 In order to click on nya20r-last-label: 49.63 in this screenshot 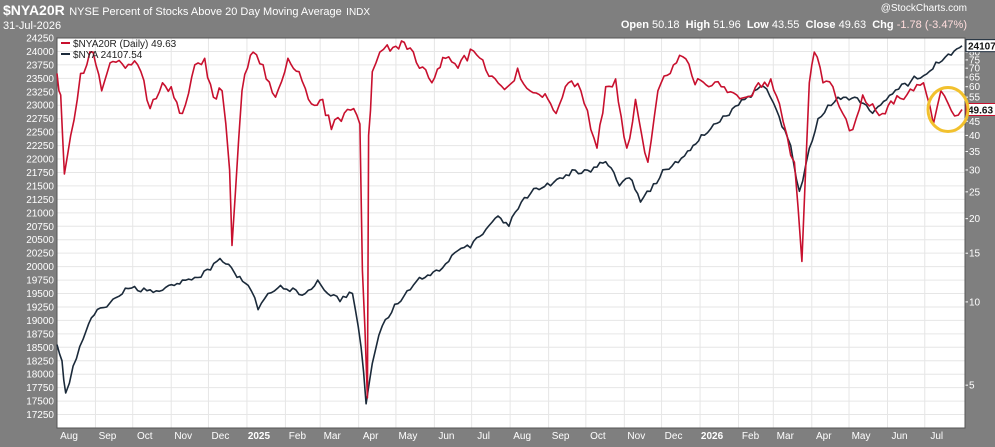, I will do `click(980, 110)`.